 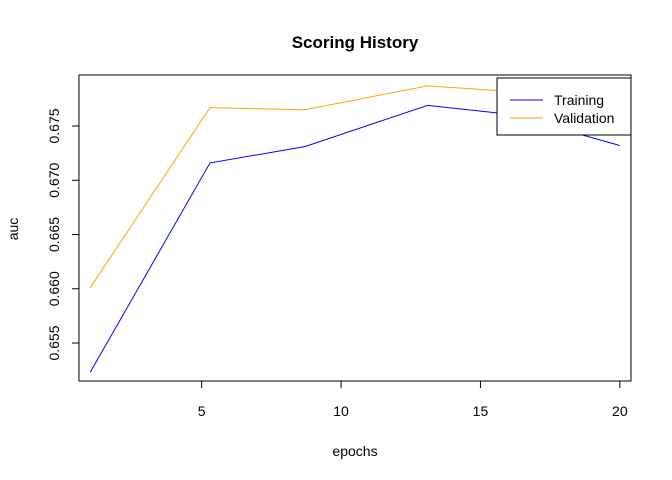 What do you see at coordinates (579, 100) in the screenshot?
I see `legend-label-training: Training` at bounding box center [579, 100].